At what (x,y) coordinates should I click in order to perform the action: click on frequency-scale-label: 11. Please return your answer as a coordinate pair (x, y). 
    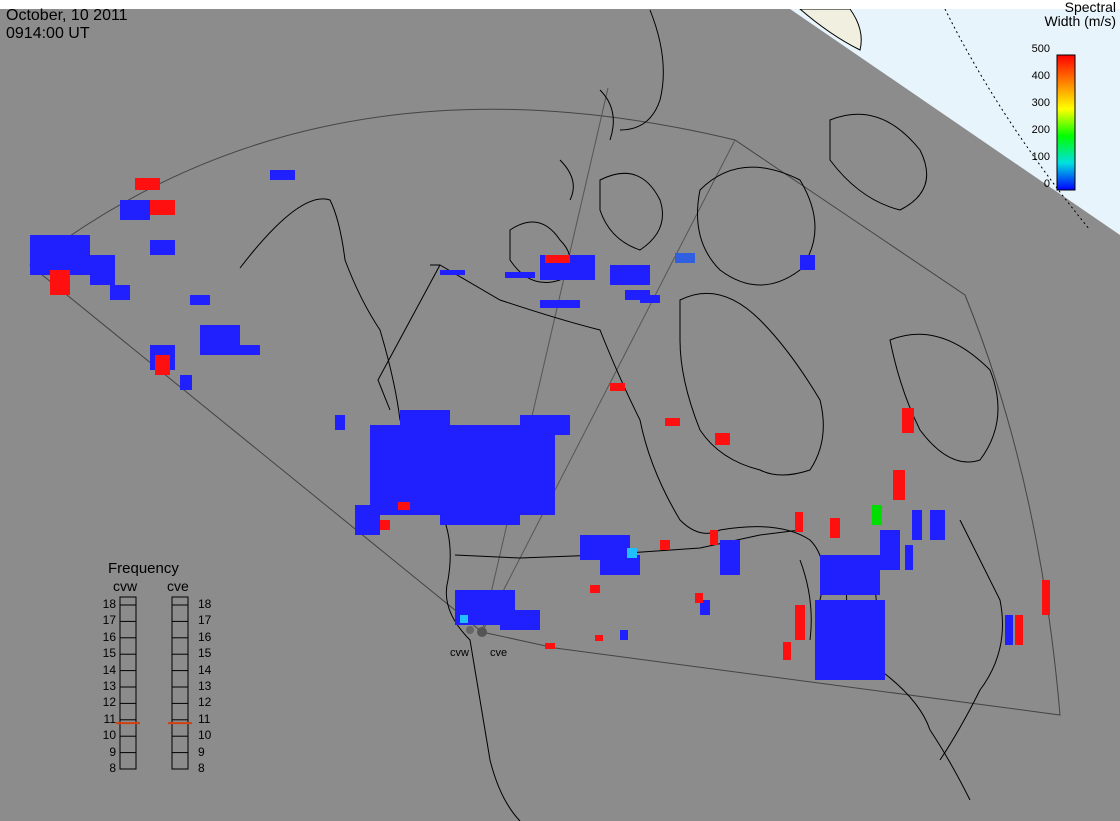
    Looking at the image, I should click on (109, 718).